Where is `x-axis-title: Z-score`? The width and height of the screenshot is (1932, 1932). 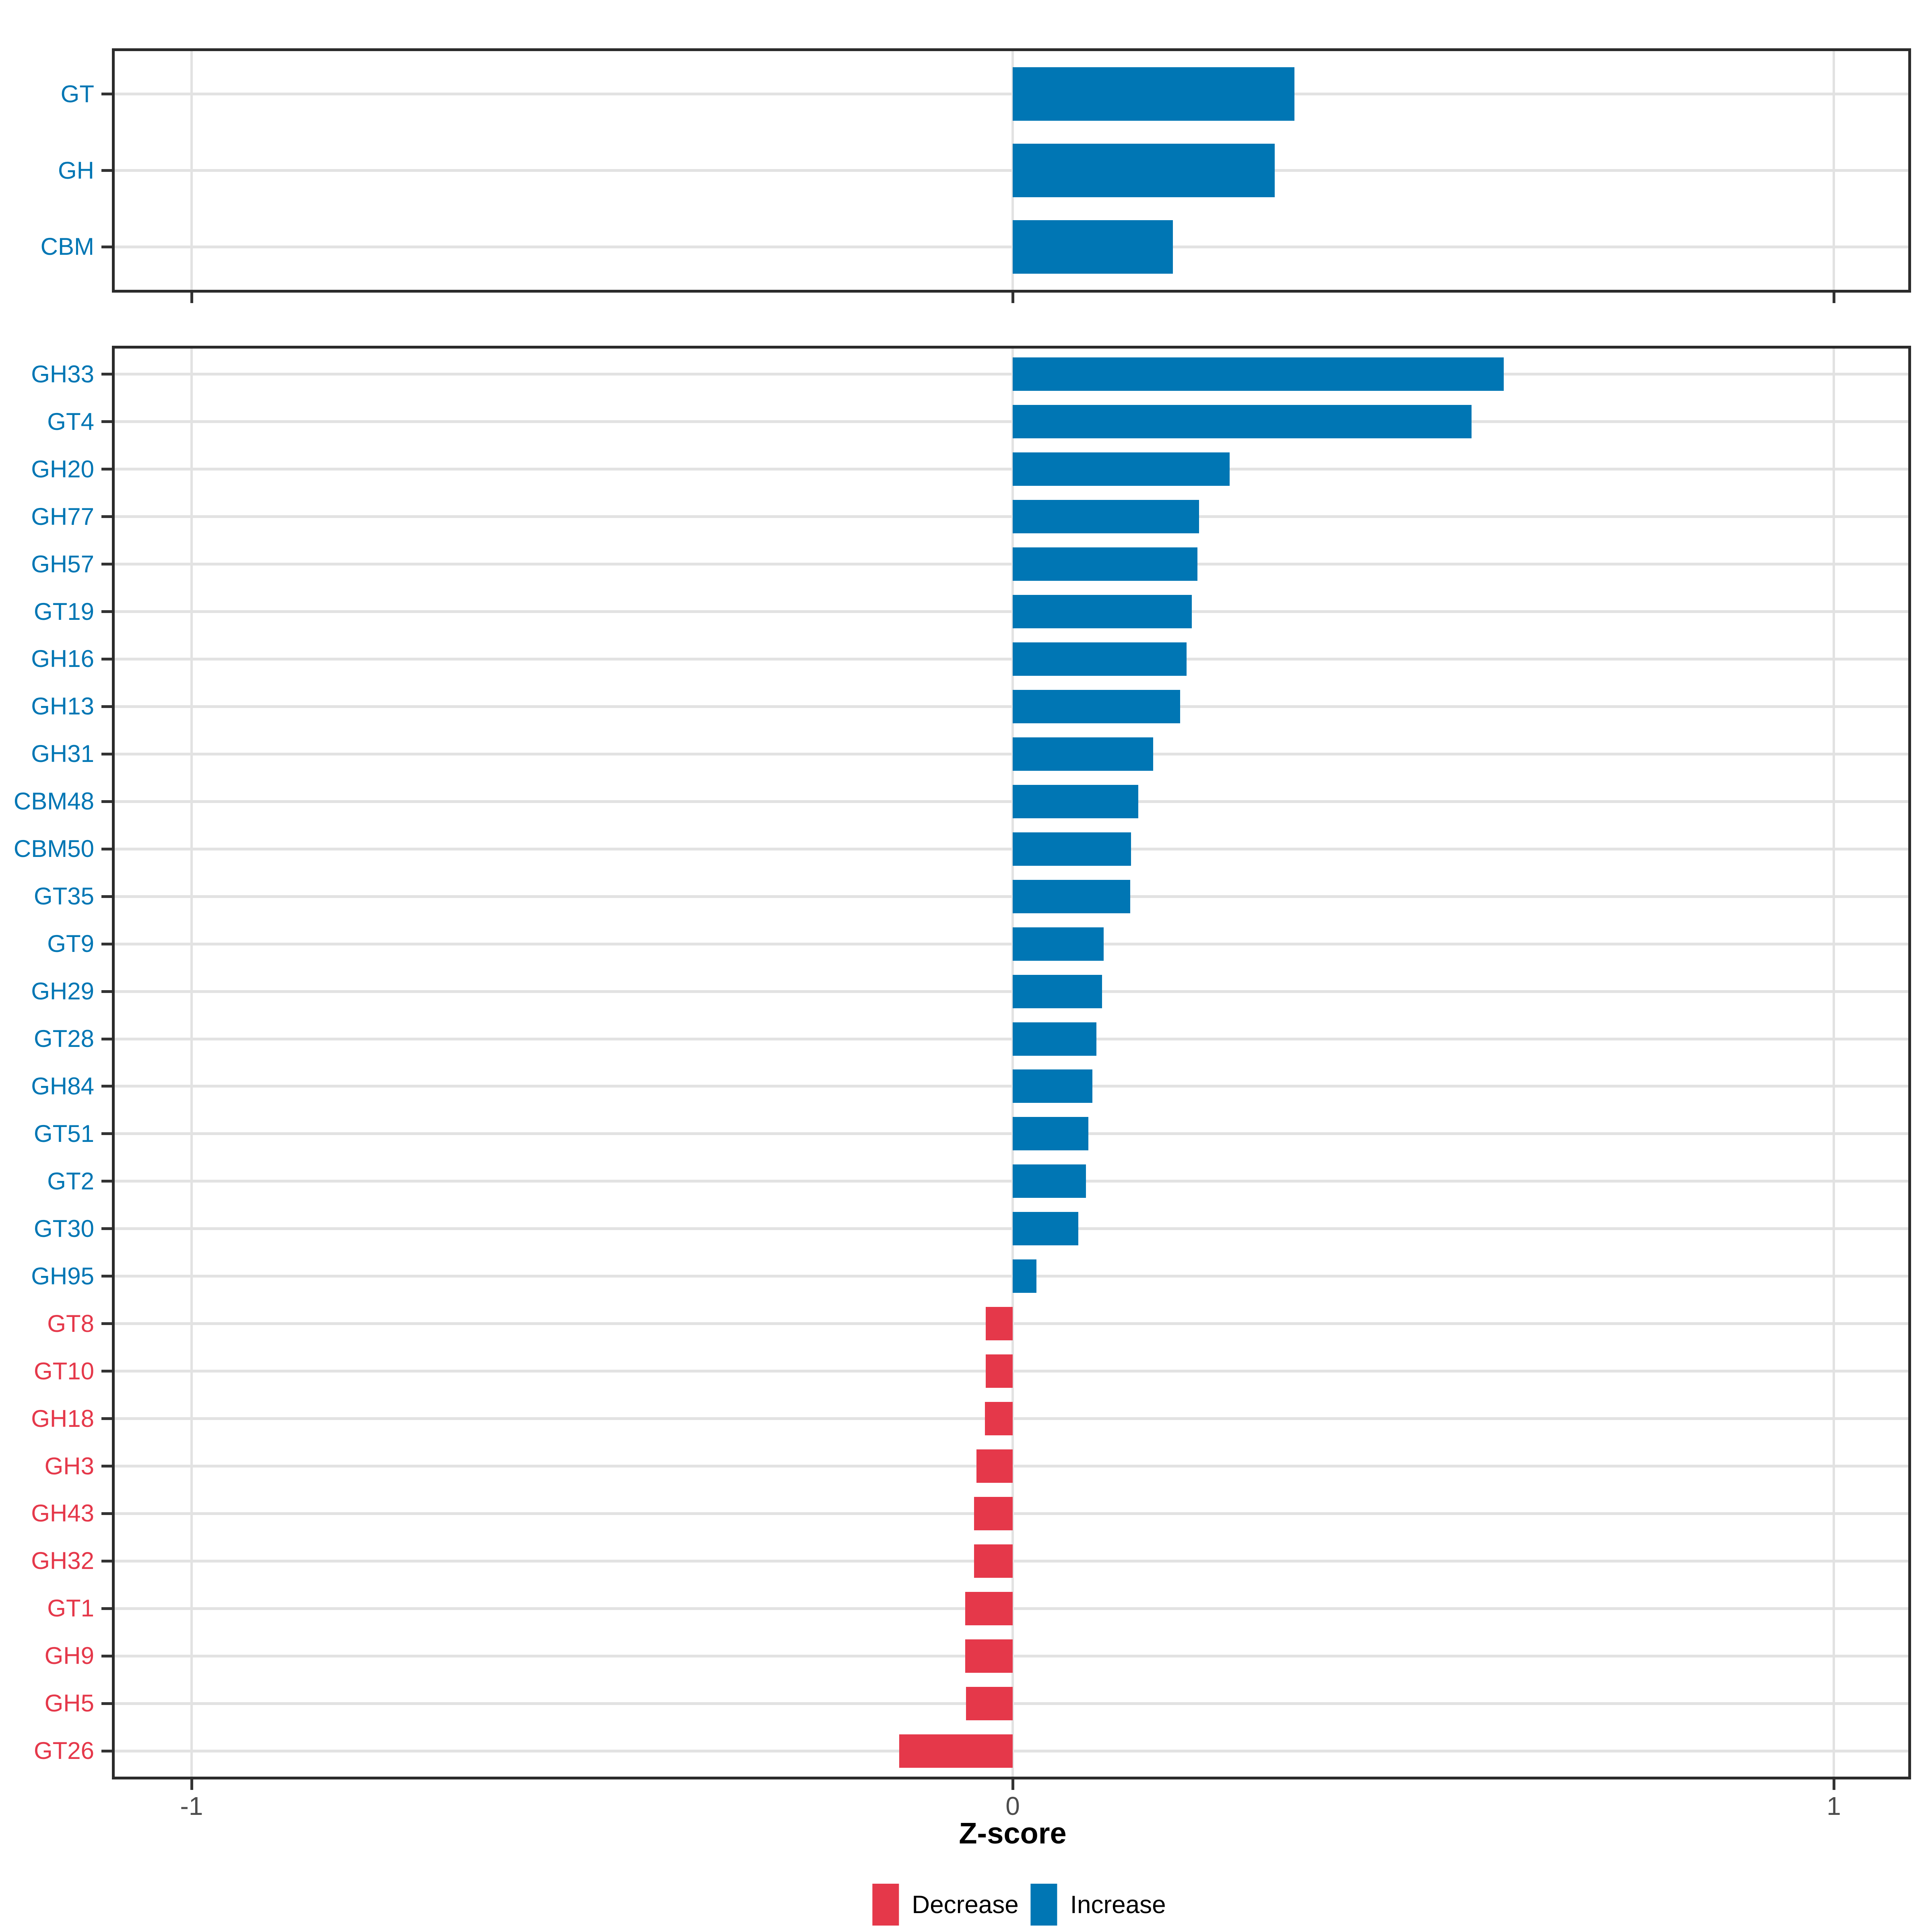 x-axis-title: Z-score is located at coordinates (1013, 1833).